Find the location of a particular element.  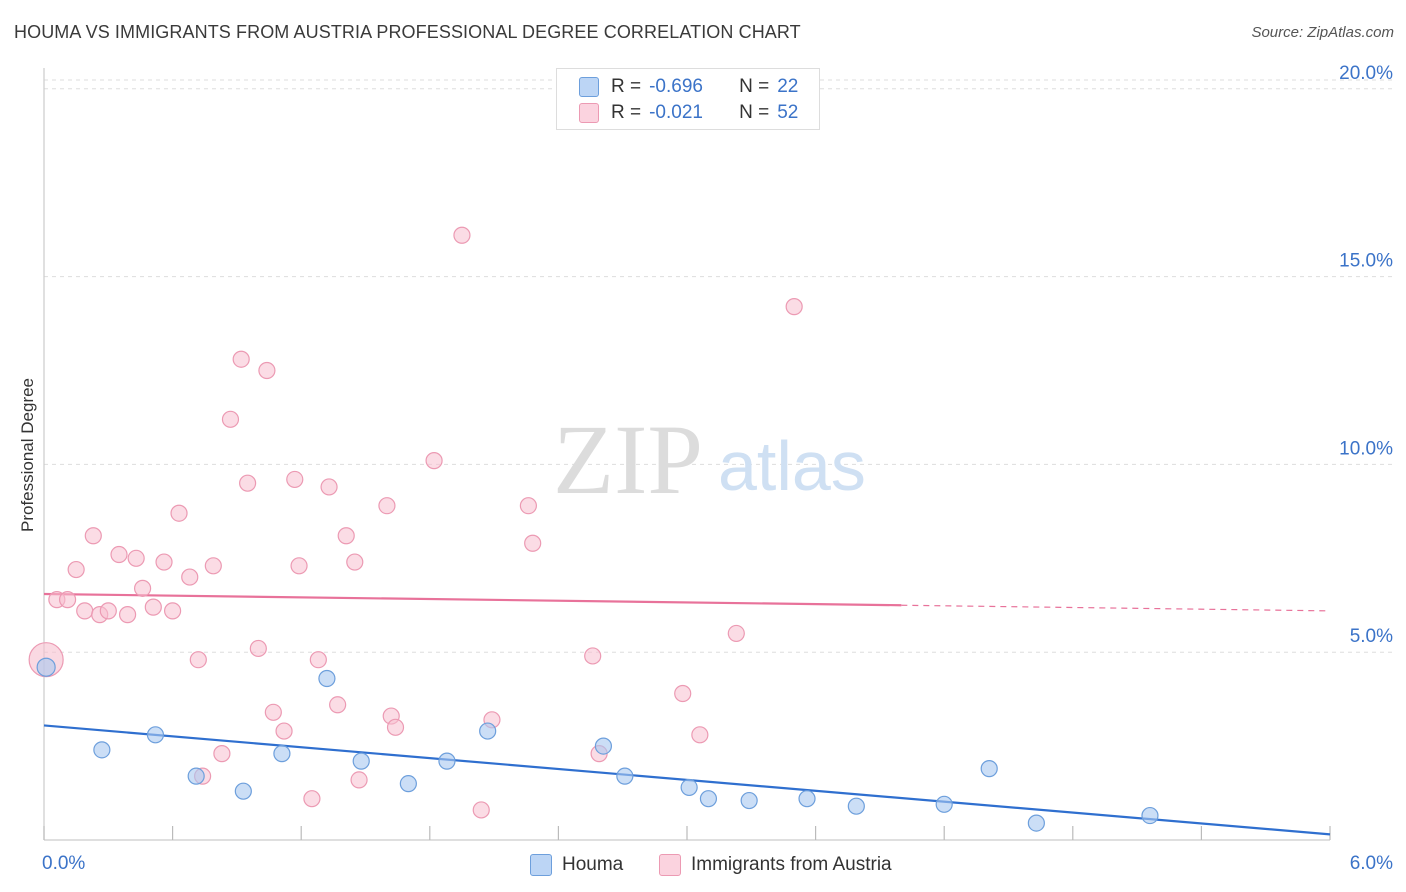

y-tick-label: 10.0% is located at coordinates (1366, 448).